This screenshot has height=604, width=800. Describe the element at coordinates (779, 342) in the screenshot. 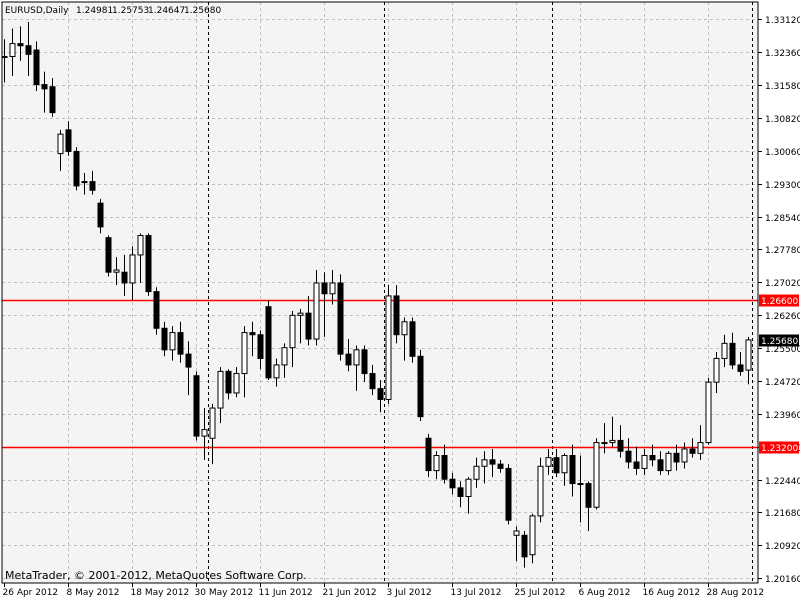

I see `current-price-label: 1.25680` at that location.